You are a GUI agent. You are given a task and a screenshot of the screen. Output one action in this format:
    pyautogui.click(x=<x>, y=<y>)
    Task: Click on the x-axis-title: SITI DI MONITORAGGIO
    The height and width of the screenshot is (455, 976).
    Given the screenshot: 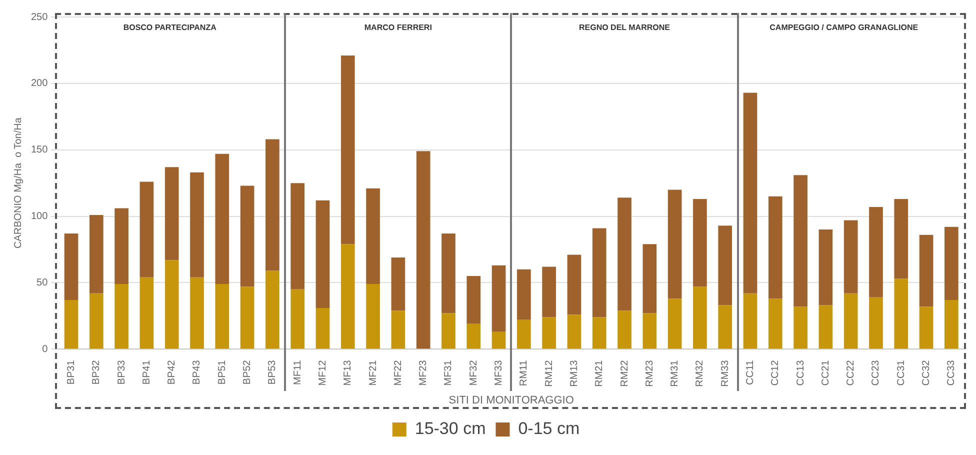 What is the action you would take?
    pyautogui.click(x=511, y=400)
    